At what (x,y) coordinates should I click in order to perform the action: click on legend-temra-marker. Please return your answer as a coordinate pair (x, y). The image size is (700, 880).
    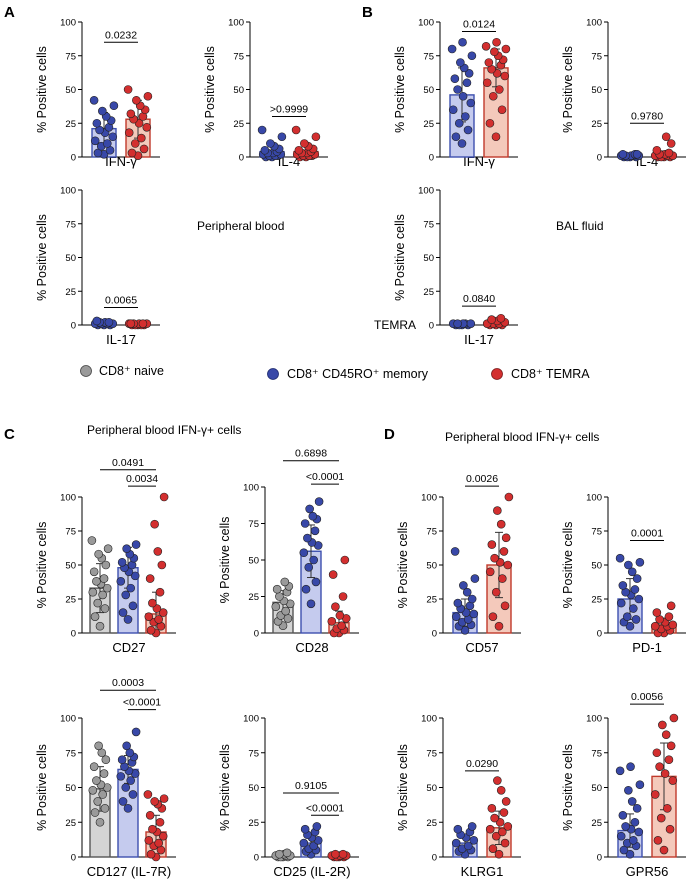
    Looking at the image, I should click on (497, 374).